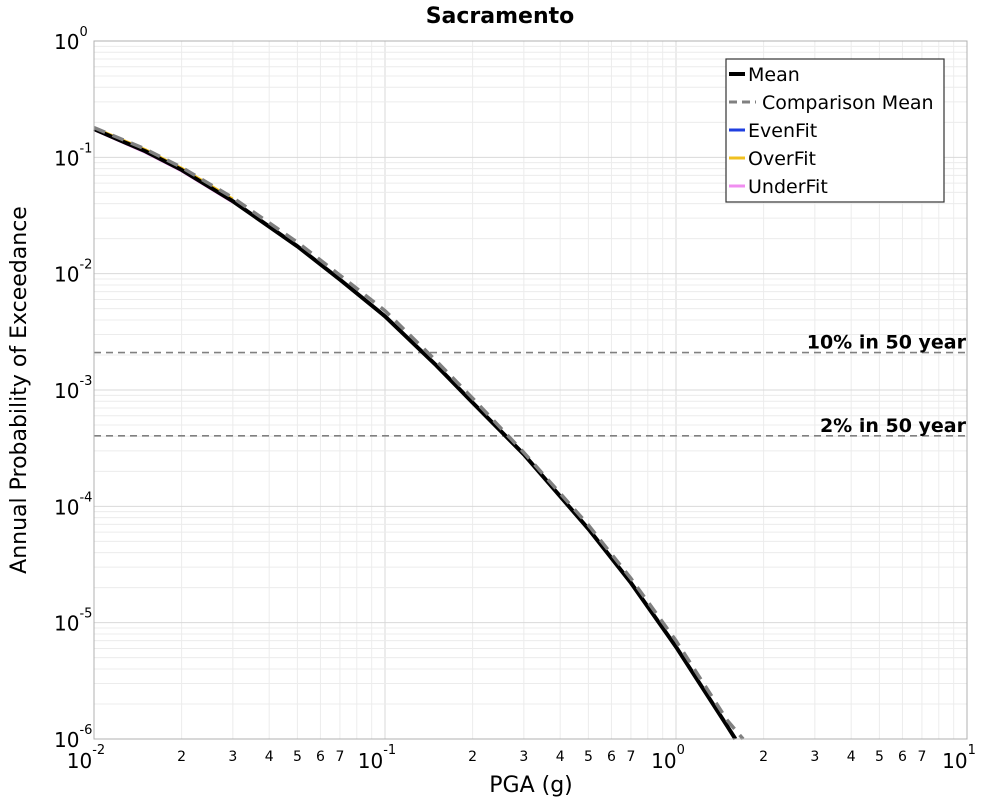 This screenshot has width=1000, height=804. Describe the element at coordinates (788, 187) in the screenshot. I see `legend-entry: UnderFit` at that location.